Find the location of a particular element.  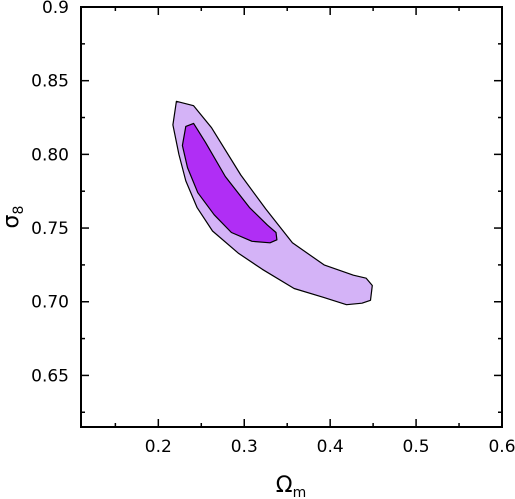

x-tick-label: 0.5 is located at coordinates (416, 447).